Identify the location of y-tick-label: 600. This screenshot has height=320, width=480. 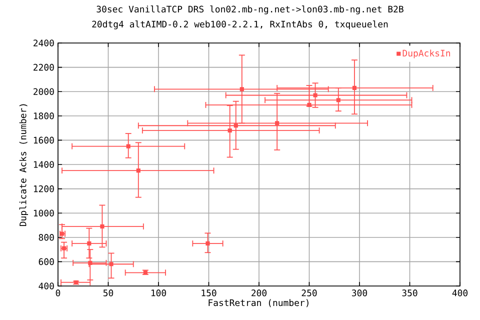
(46, 262).